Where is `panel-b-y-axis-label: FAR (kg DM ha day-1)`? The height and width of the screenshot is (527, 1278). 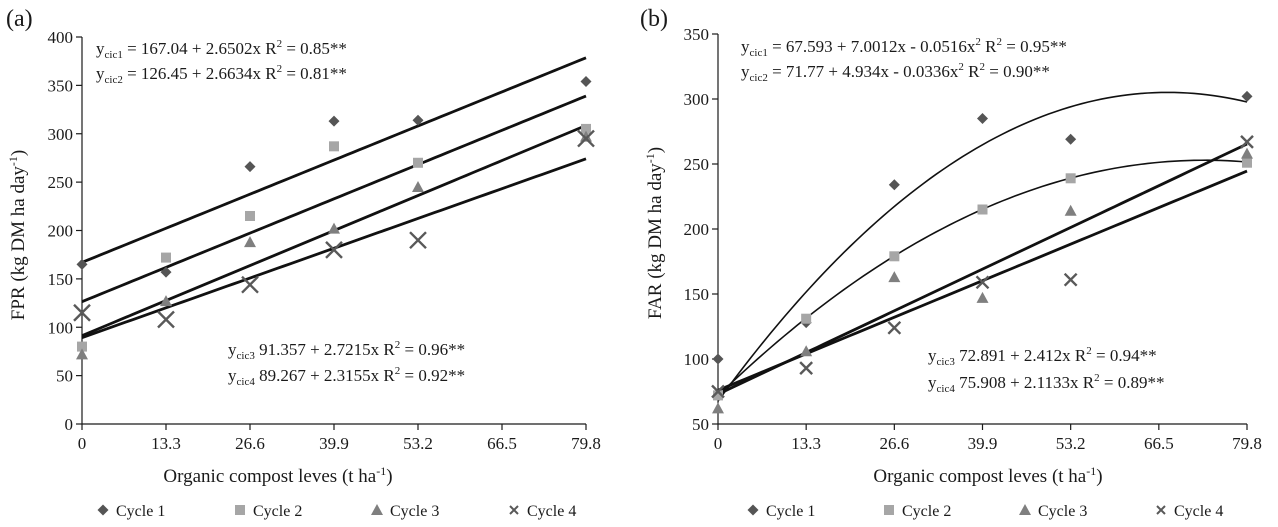
panel-b-y-axis-label: FAR (kg DM ha day-1) is located at coordinates (654, 233).